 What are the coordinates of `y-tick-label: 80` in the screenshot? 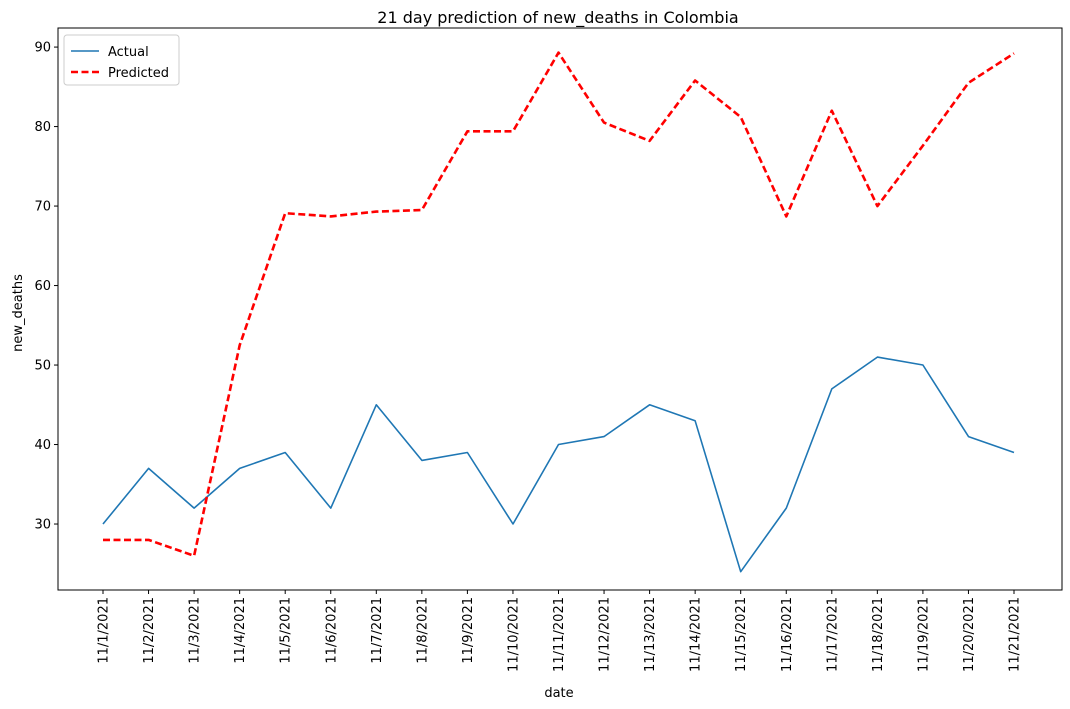 It's located at (42, 127).